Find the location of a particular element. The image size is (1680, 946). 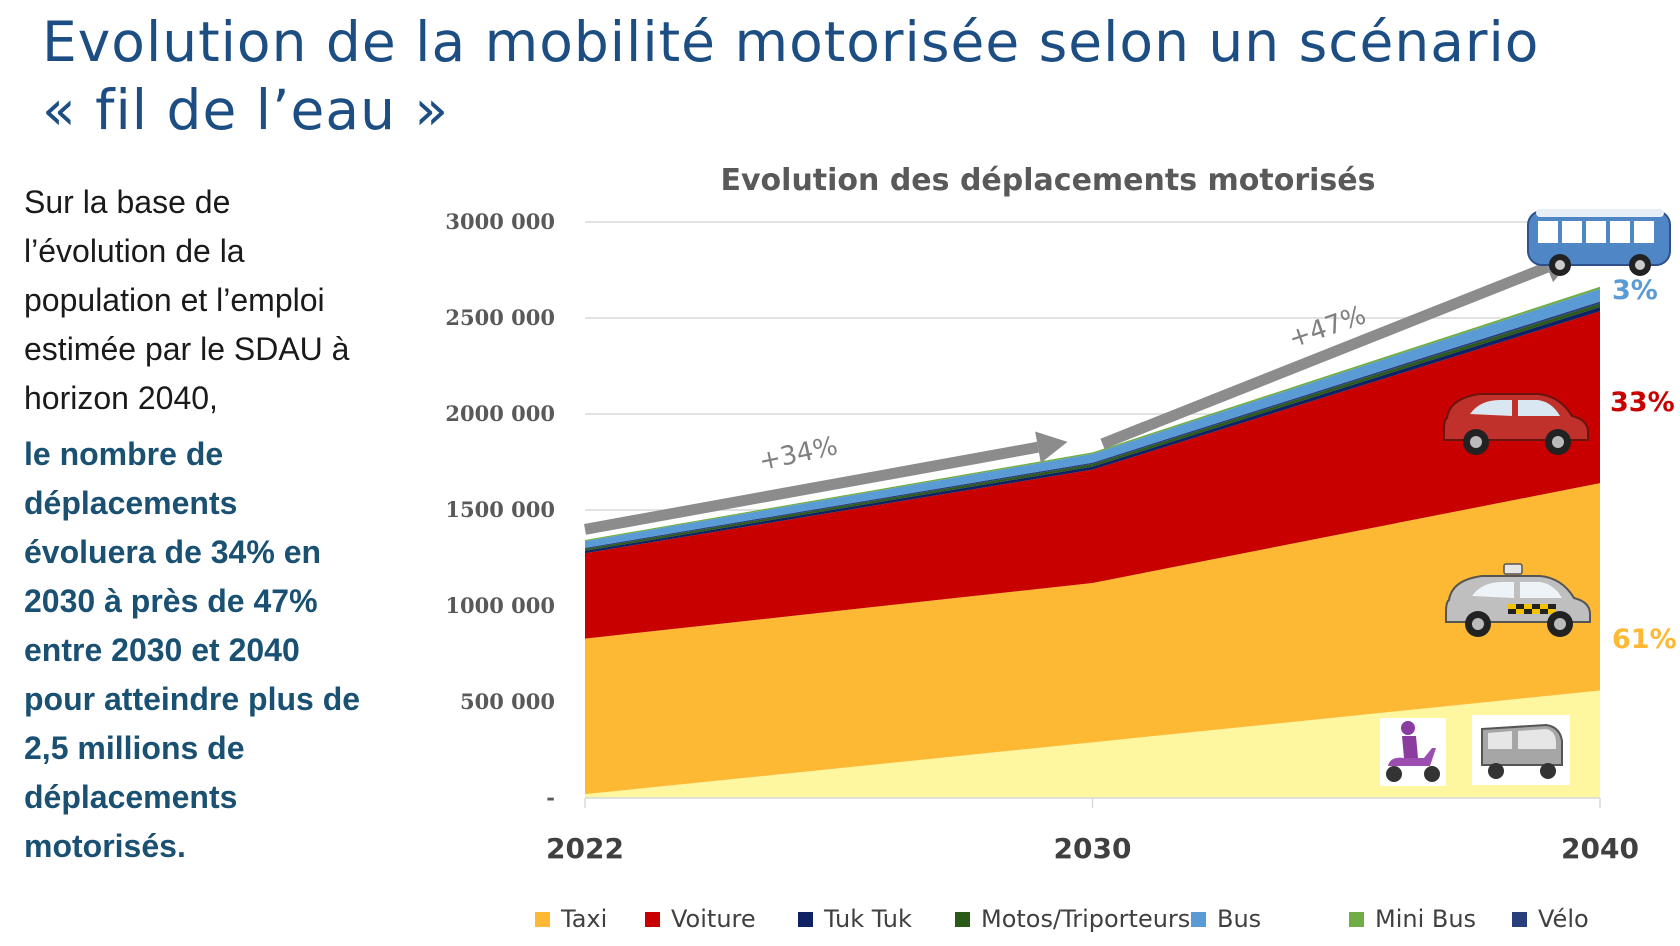

highlight-line: pour atteindre plus de is located at coordinates (192, 699).